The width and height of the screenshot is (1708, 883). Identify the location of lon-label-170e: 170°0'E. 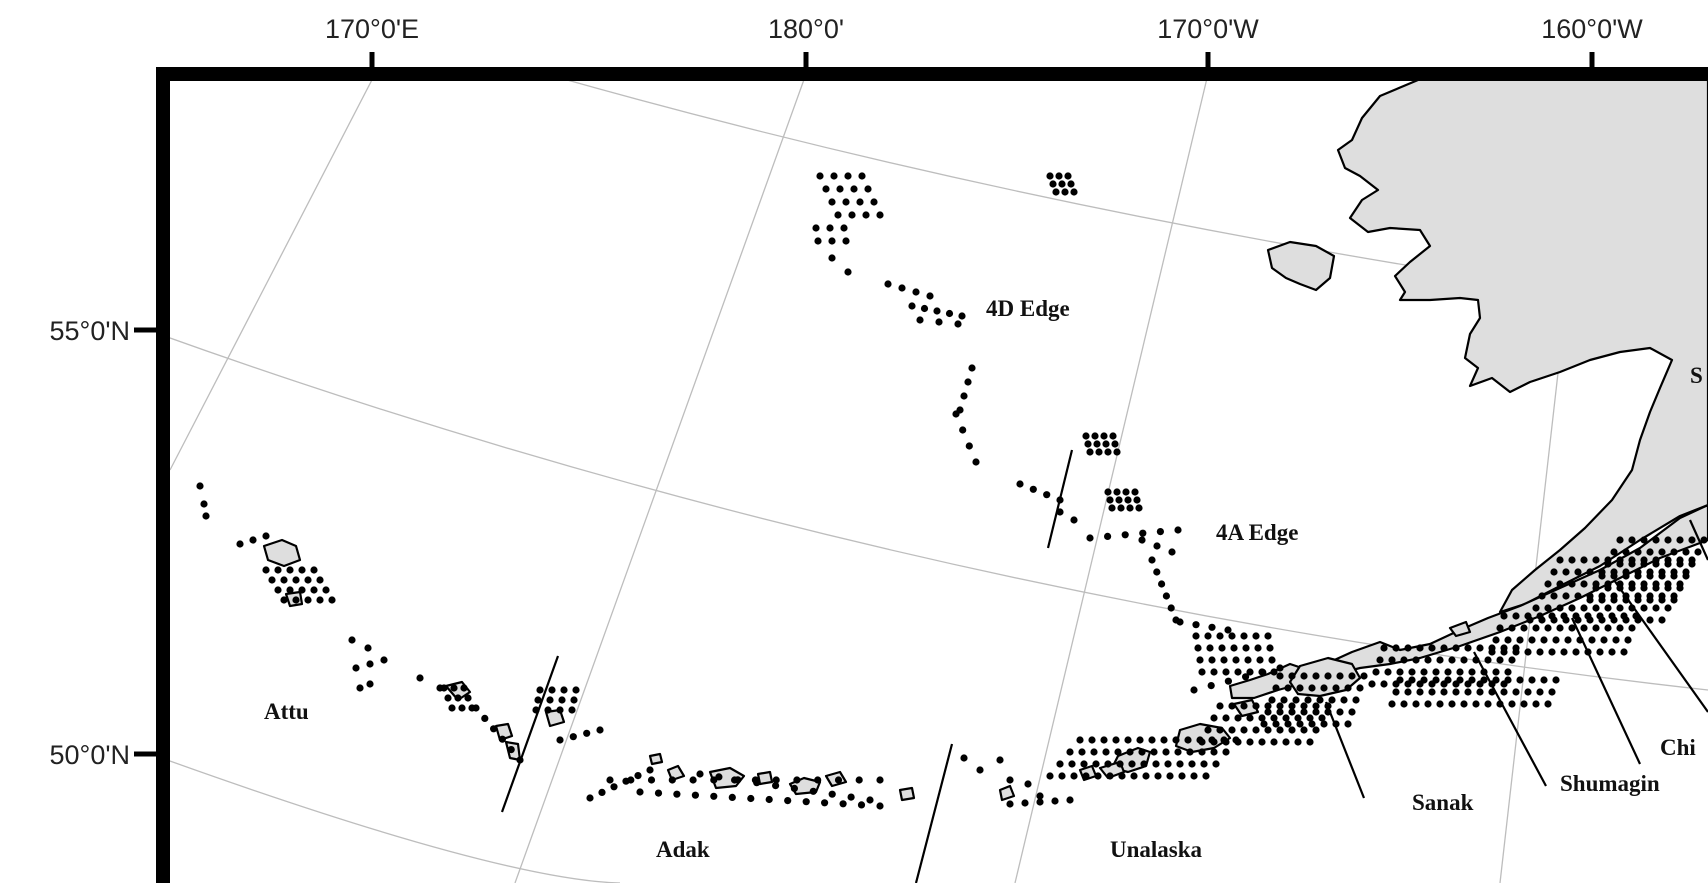
(372, 29).